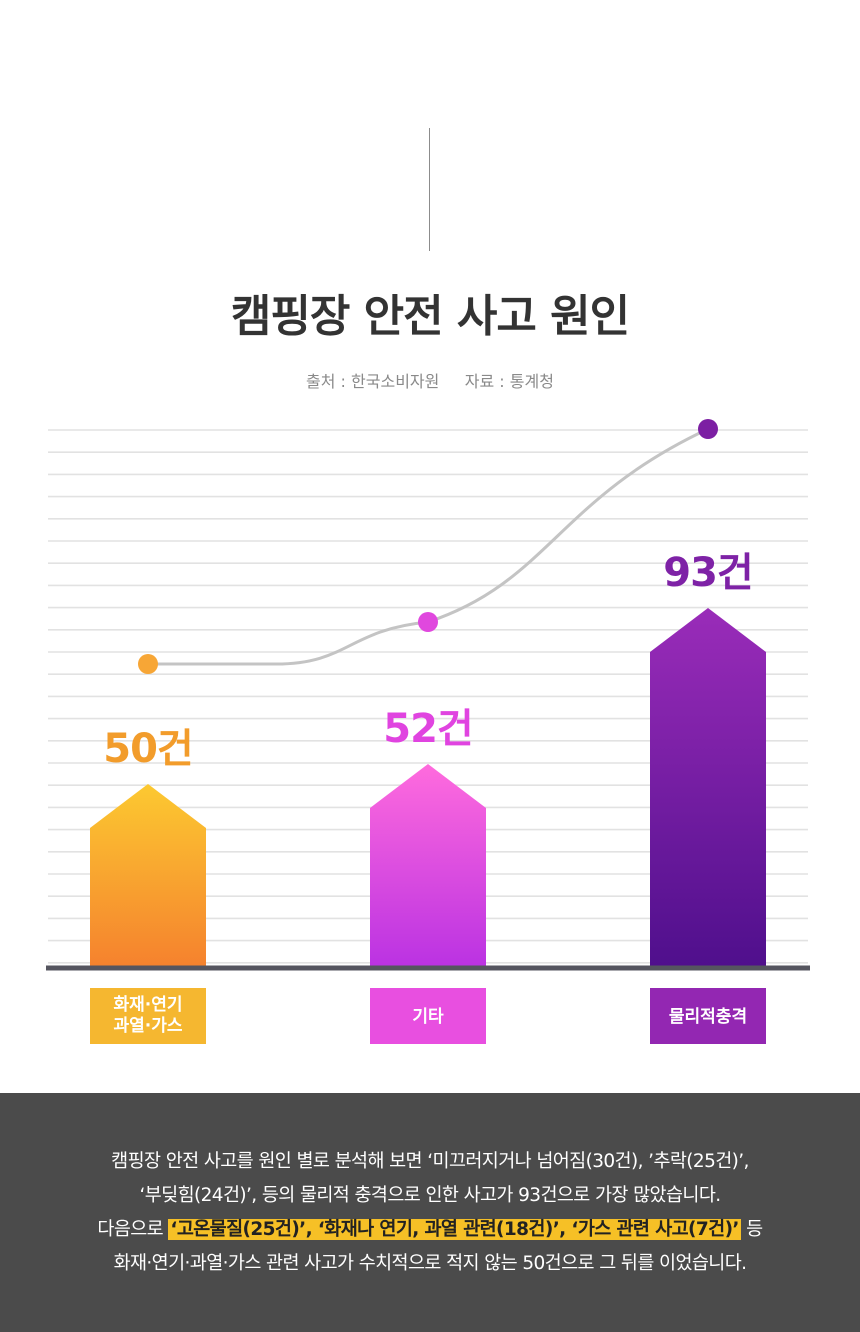 The height and width of the screenshot is (1332, 860). What do you see at coordinates (754, 1229) in the screenshot?
I see `summary-line-3-suffix: 등` at bounding box center [754, 1229].